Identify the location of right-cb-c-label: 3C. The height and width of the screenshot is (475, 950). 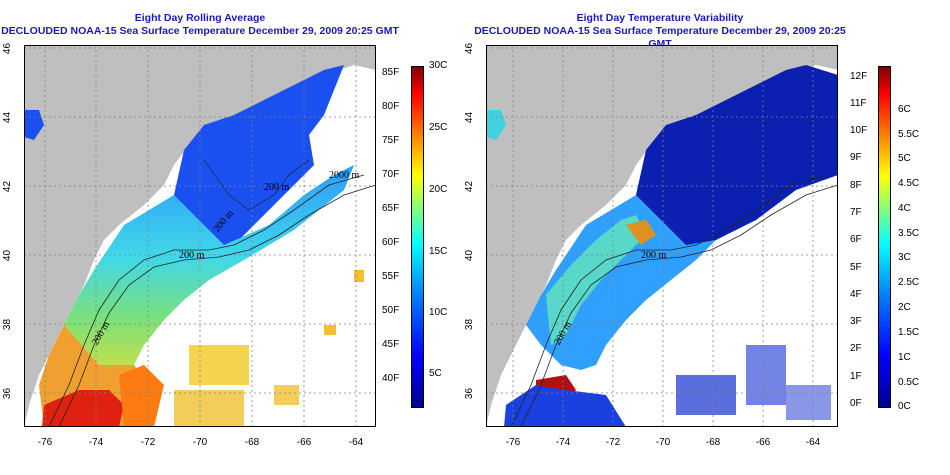
(904, 257).